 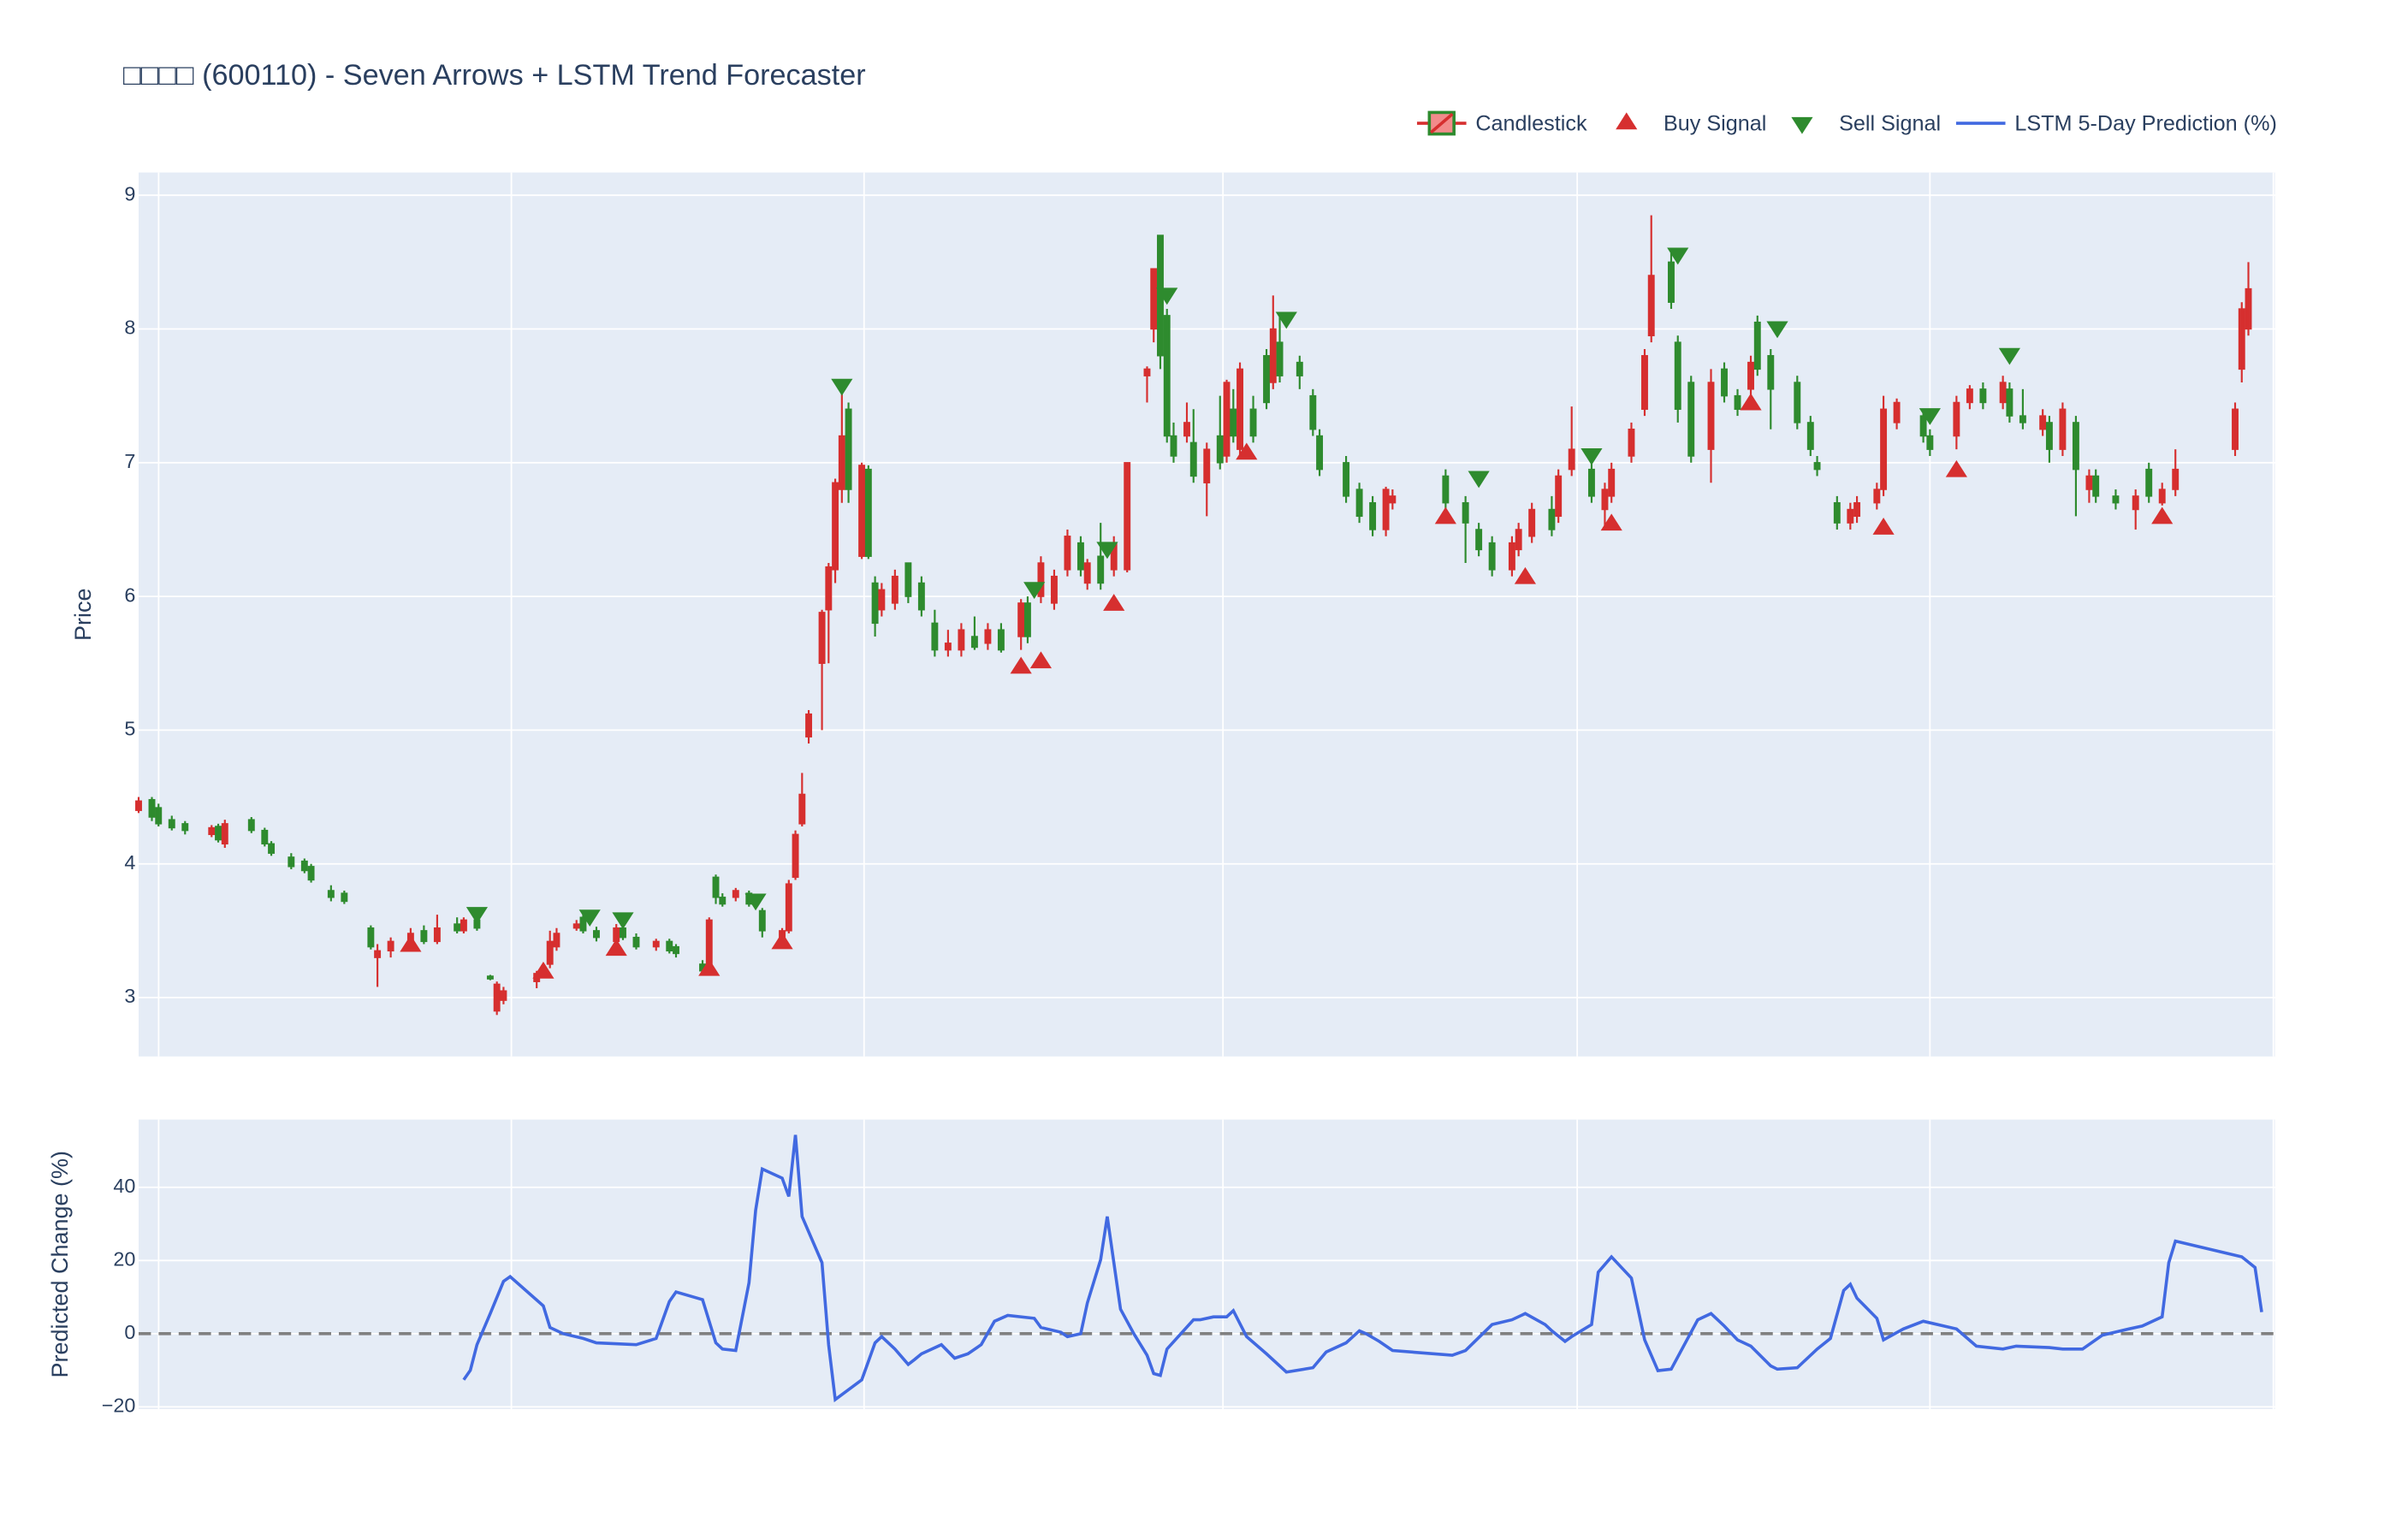 I want to click on y-tick-label: 5, so click(x=130, y=729).